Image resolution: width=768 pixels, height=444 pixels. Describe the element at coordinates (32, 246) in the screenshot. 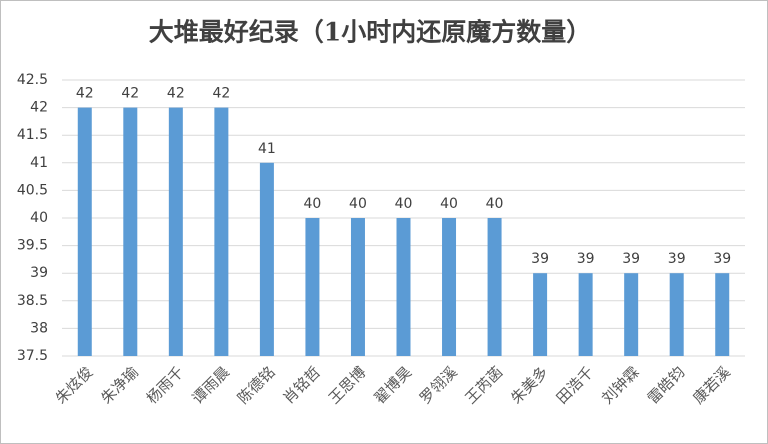

I see `y-tick-label: 39.5` at that location.